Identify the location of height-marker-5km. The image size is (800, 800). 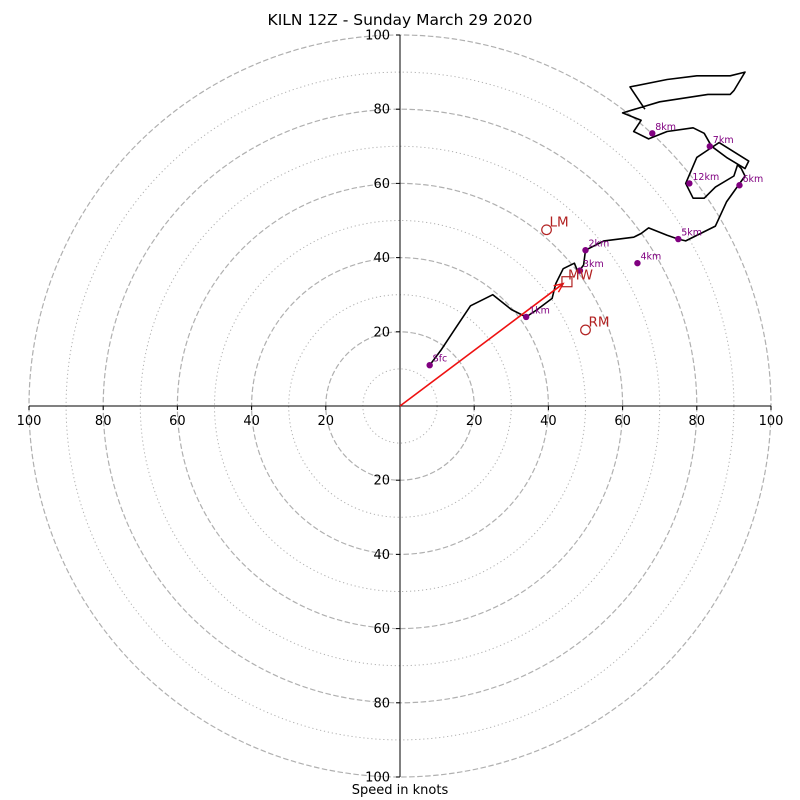
(678, 239).